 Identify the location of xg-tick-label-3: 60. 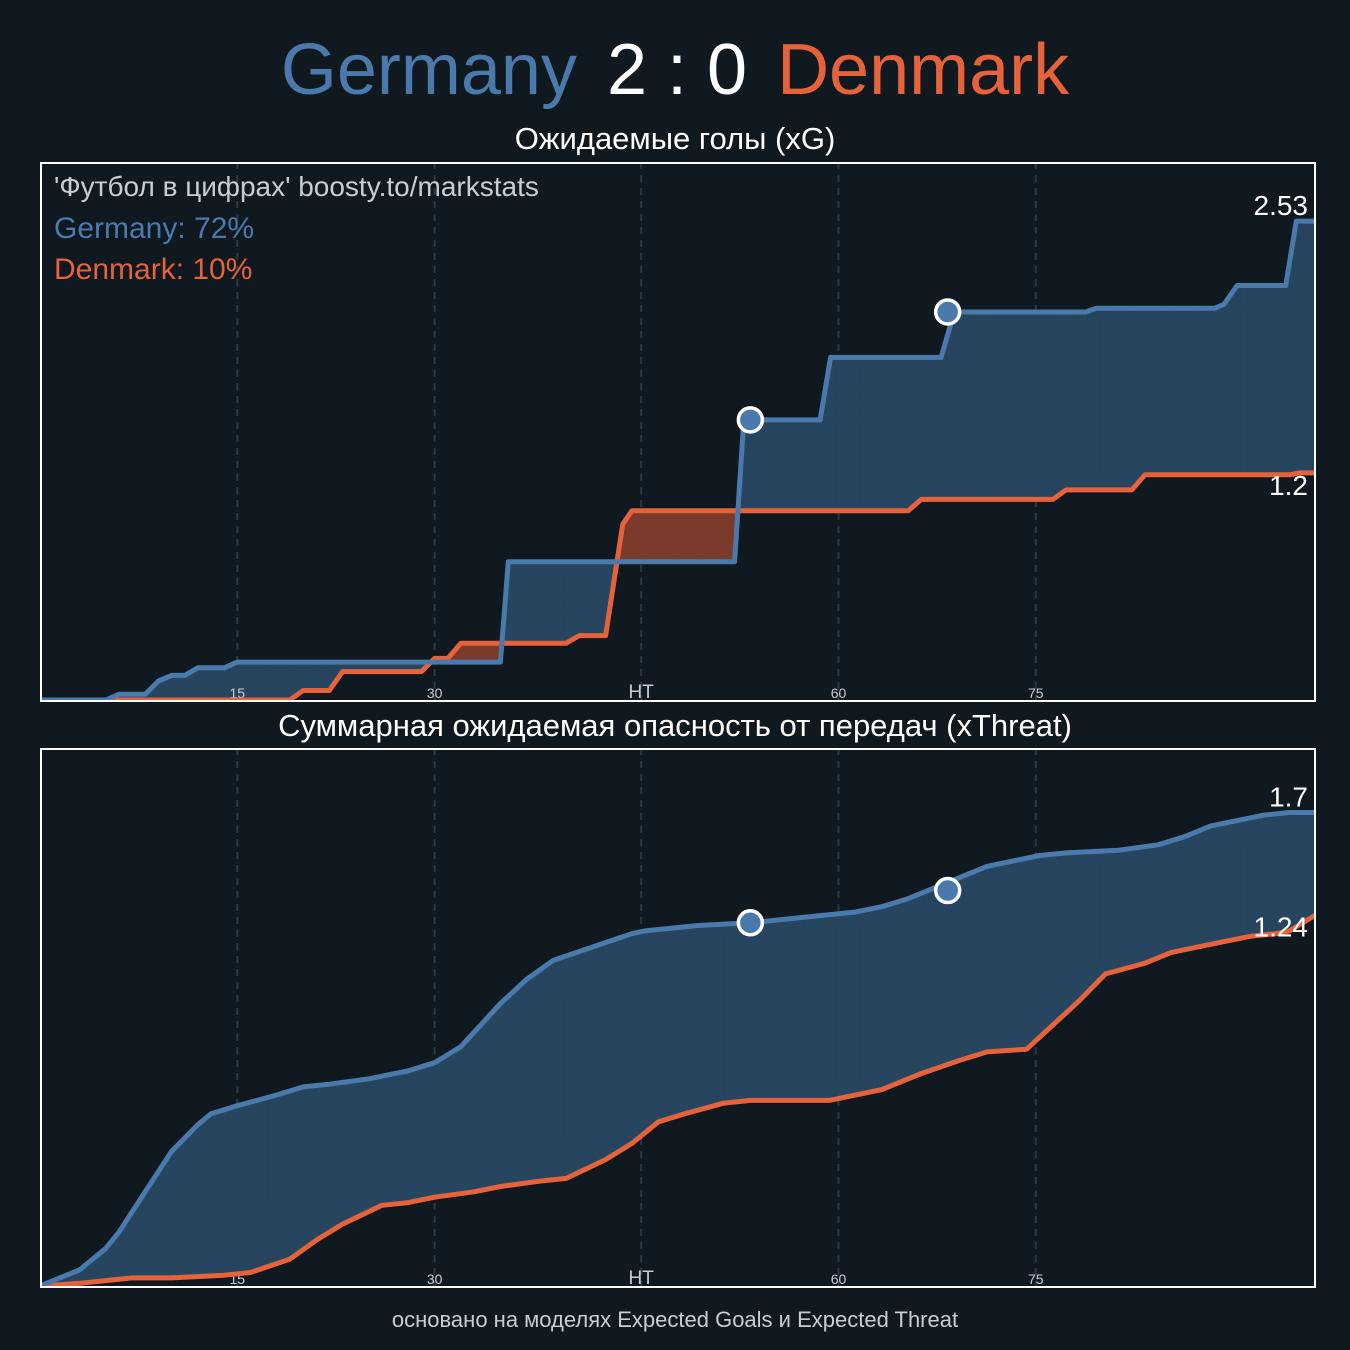
(839, 693).